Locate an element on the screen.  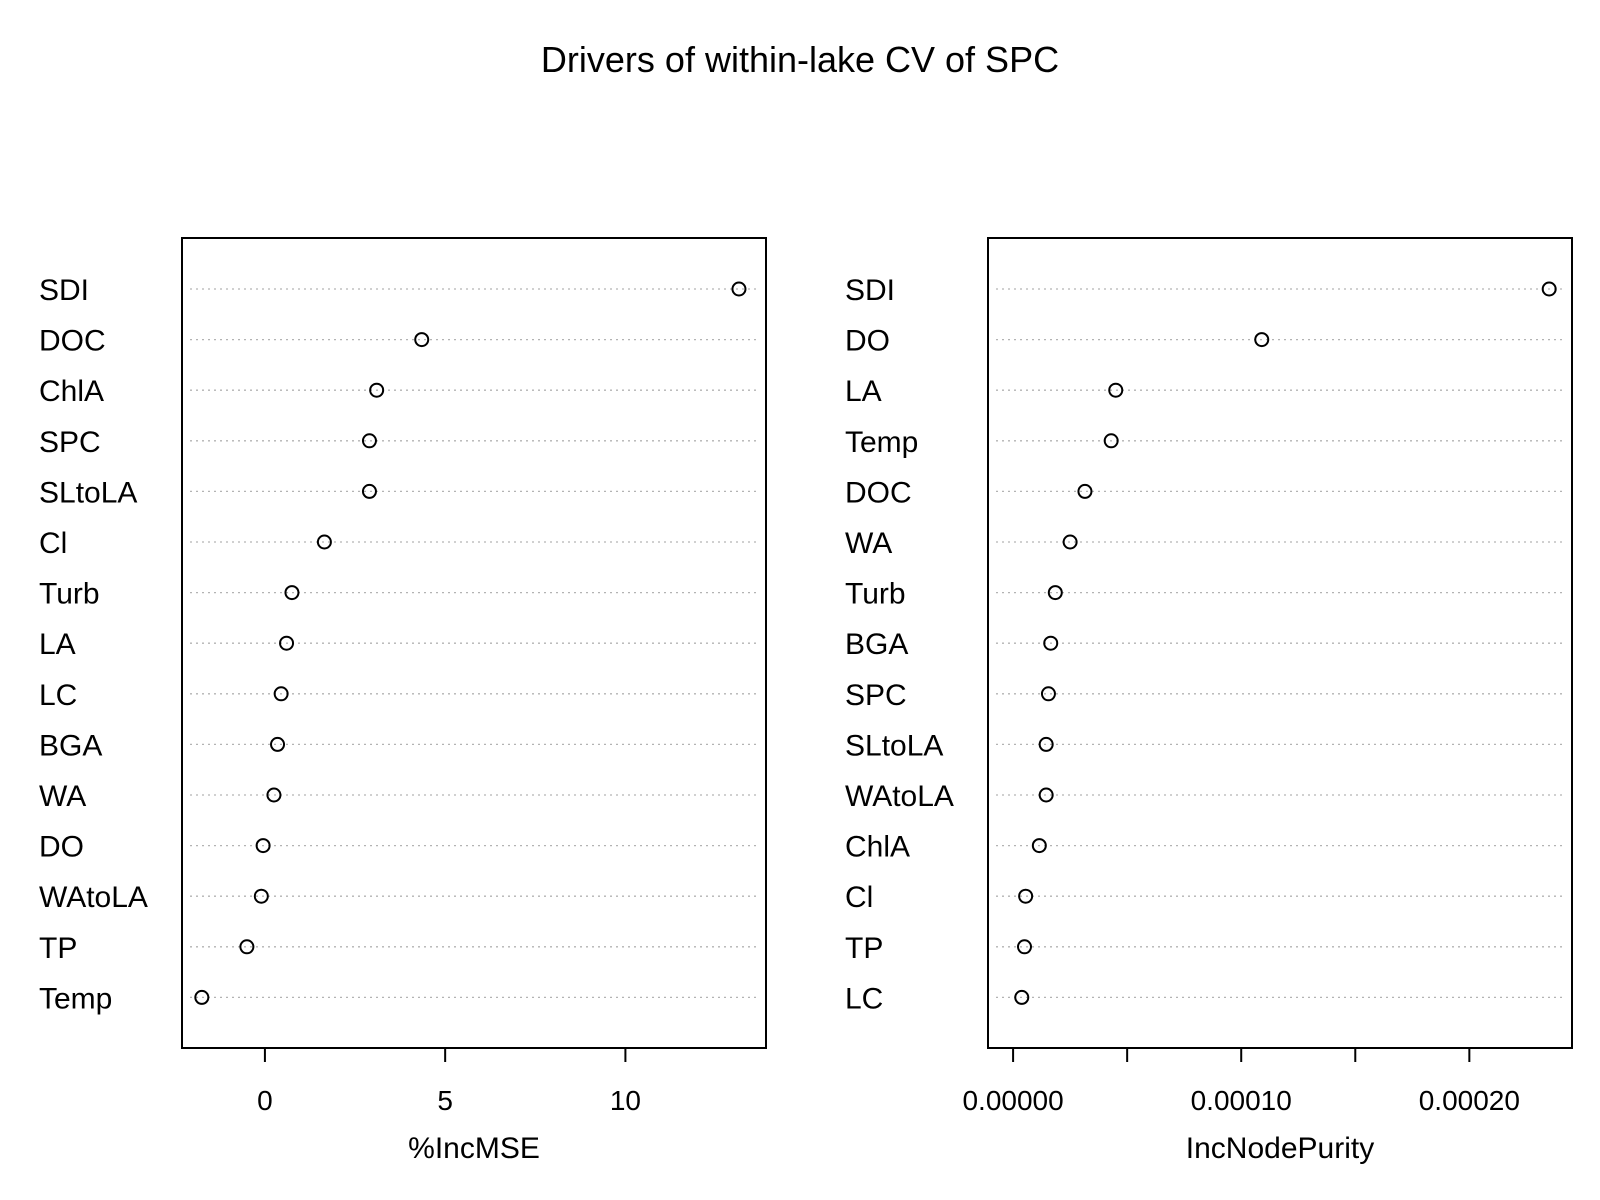
panel-1-x-axis-label: %IncMSE is located at coordinates (474, 1148).